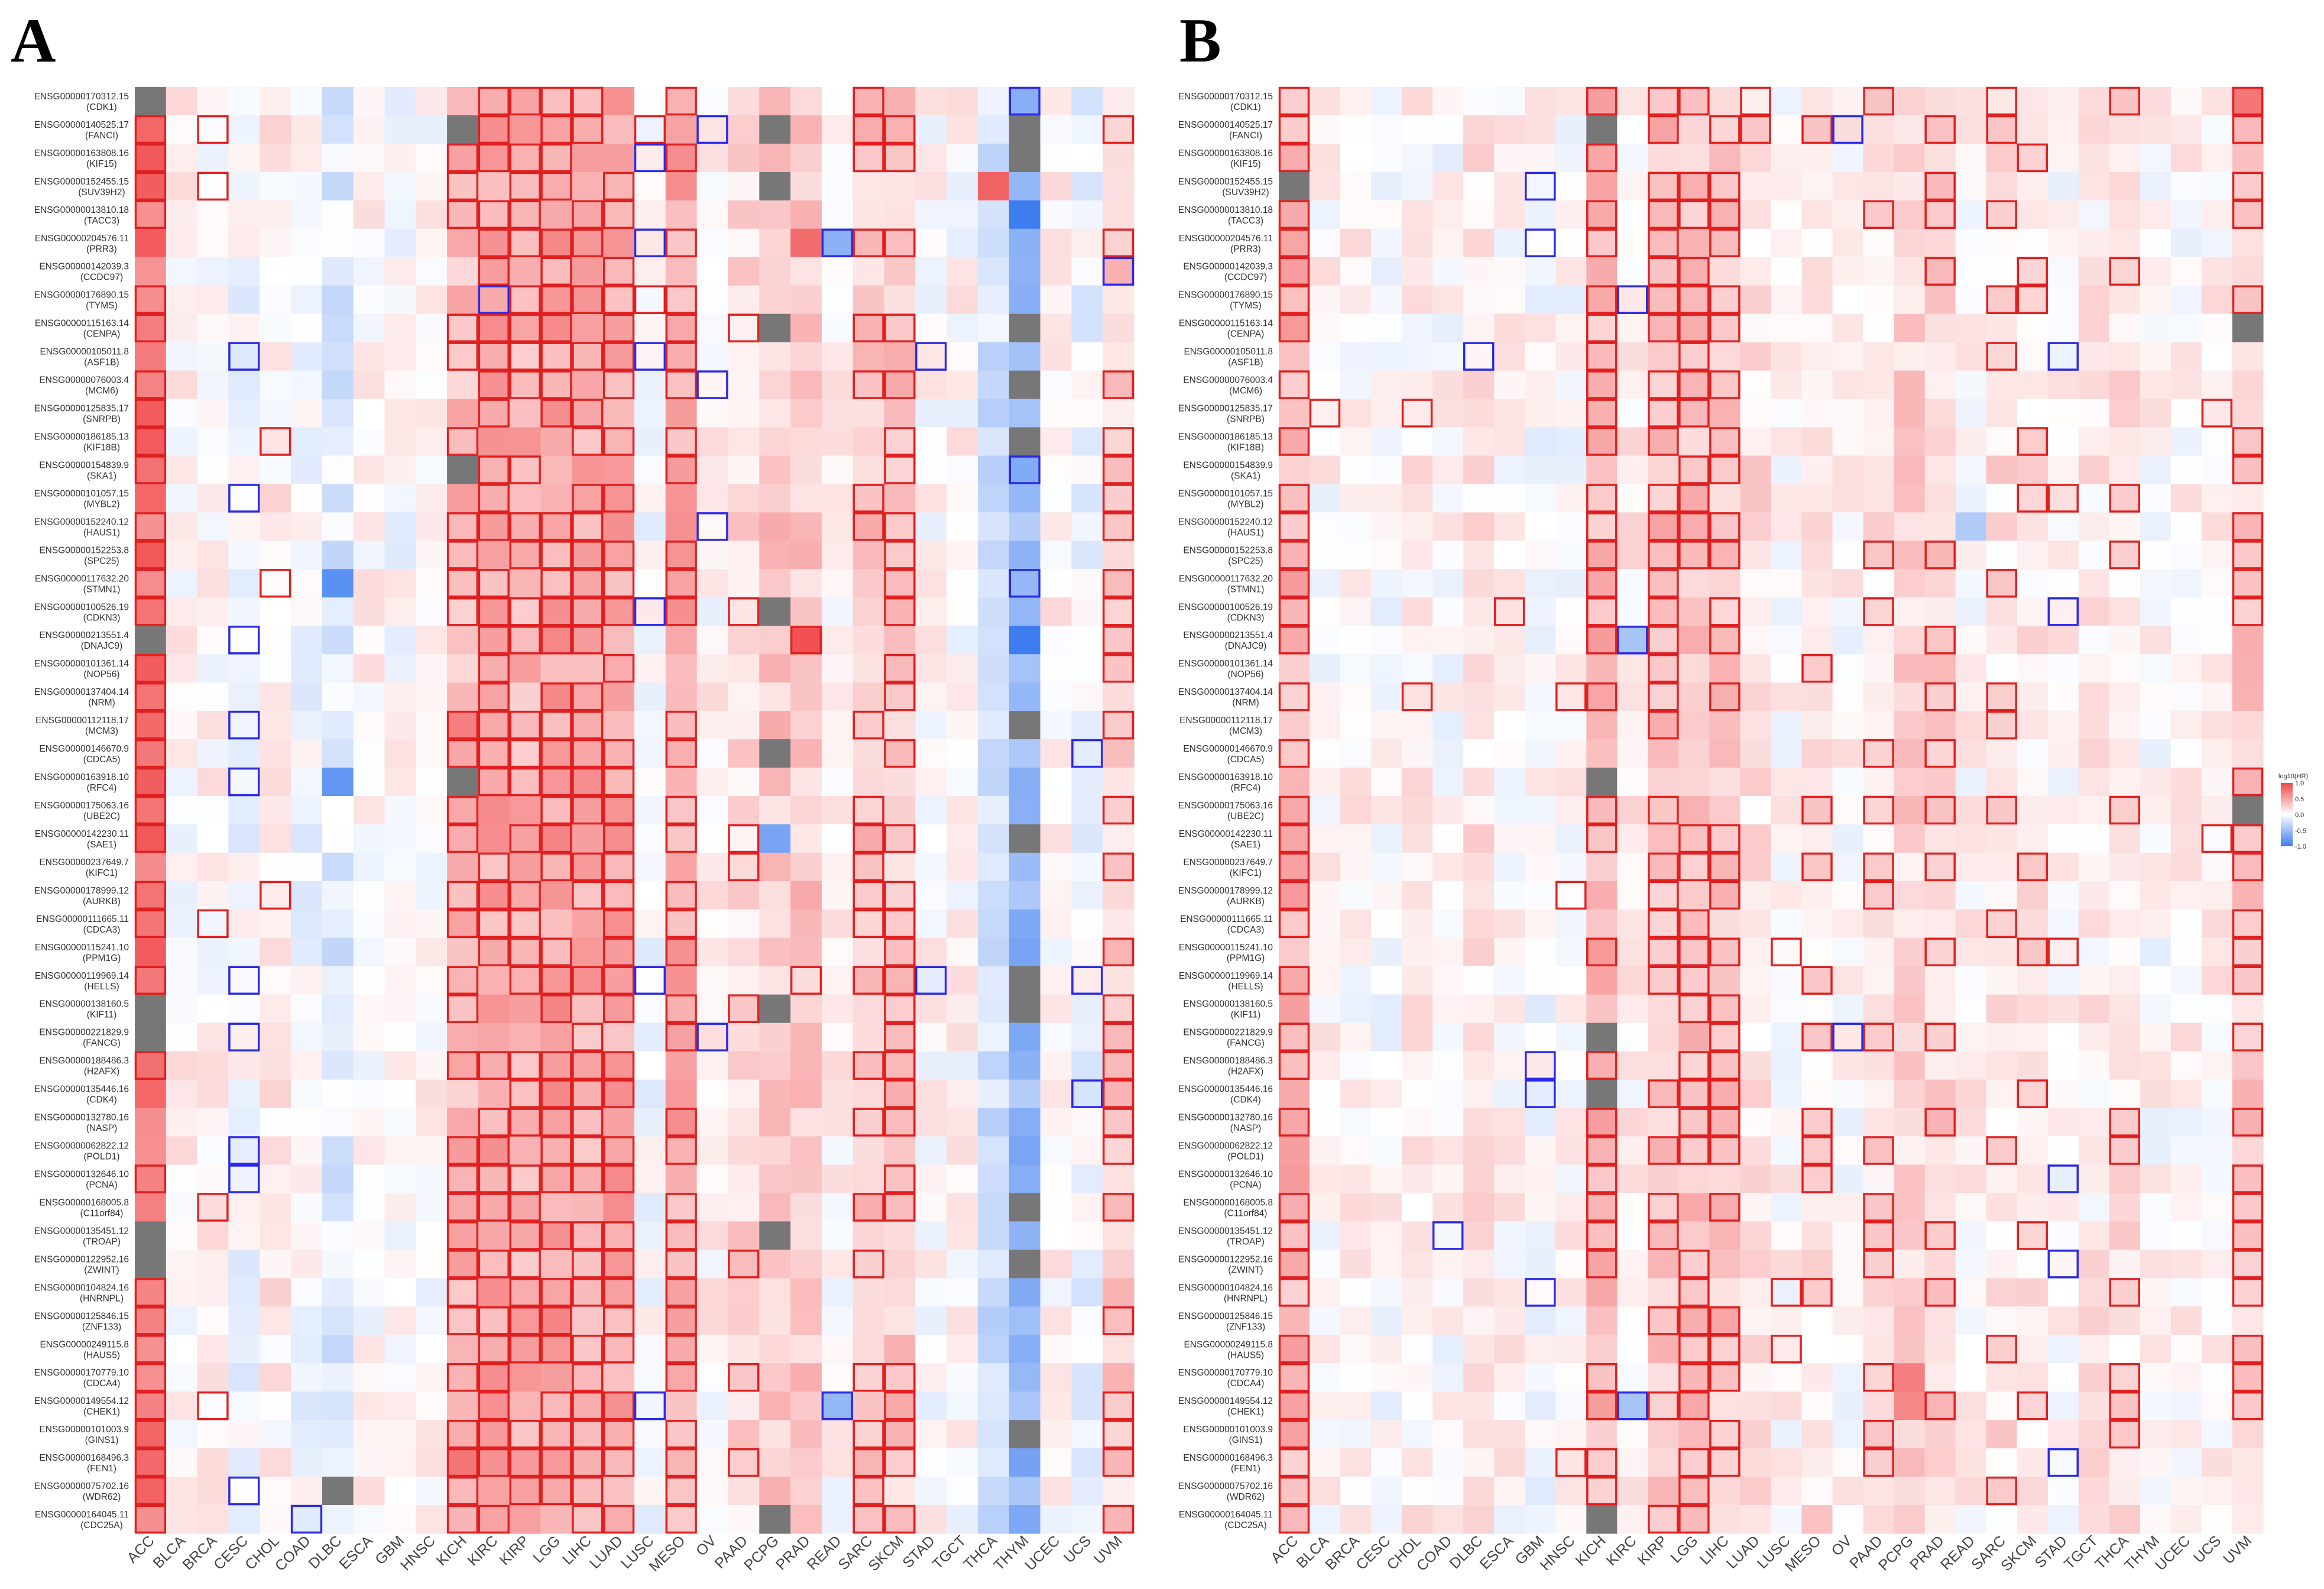 Image resolution: width=2324 pixels, height=1589 pixels. Describe the element at coordinates (1927, 1553) in the screenshot. I see `column-label: PRAD` at that location.